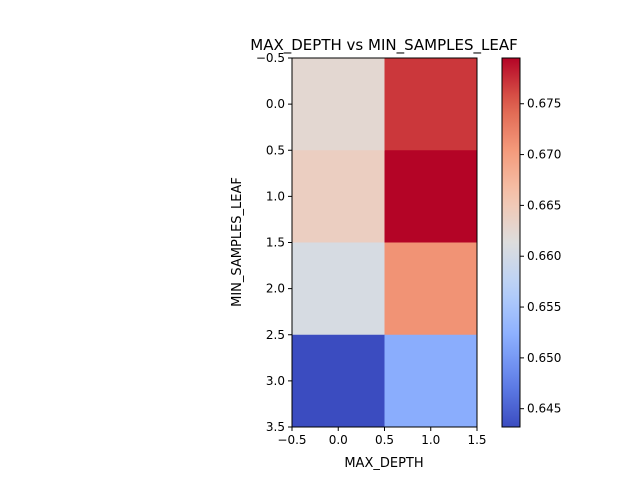 The height and width of the screenshot is (480, 640). I want to click on chart-title: MAX_DEPTH vs MIN_SAMPLES_LEAF, so click(383, 45).